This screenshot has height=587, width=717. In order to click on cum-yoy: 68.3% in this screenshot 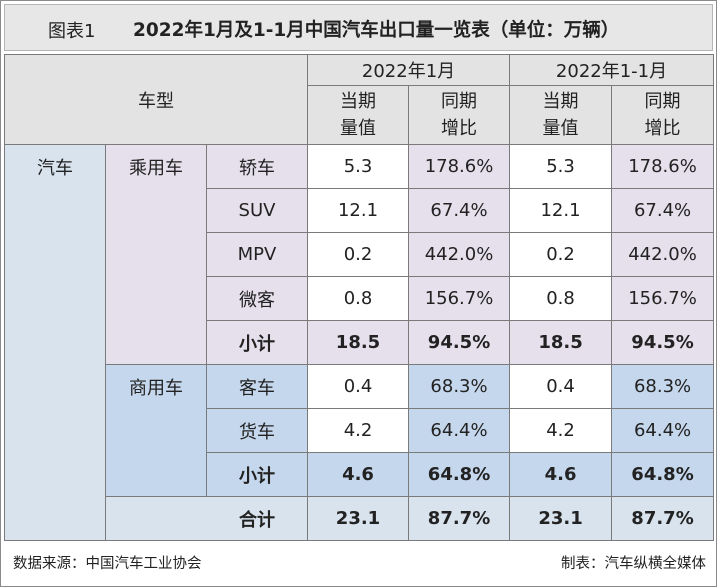, I will do `click(663, 386)`.